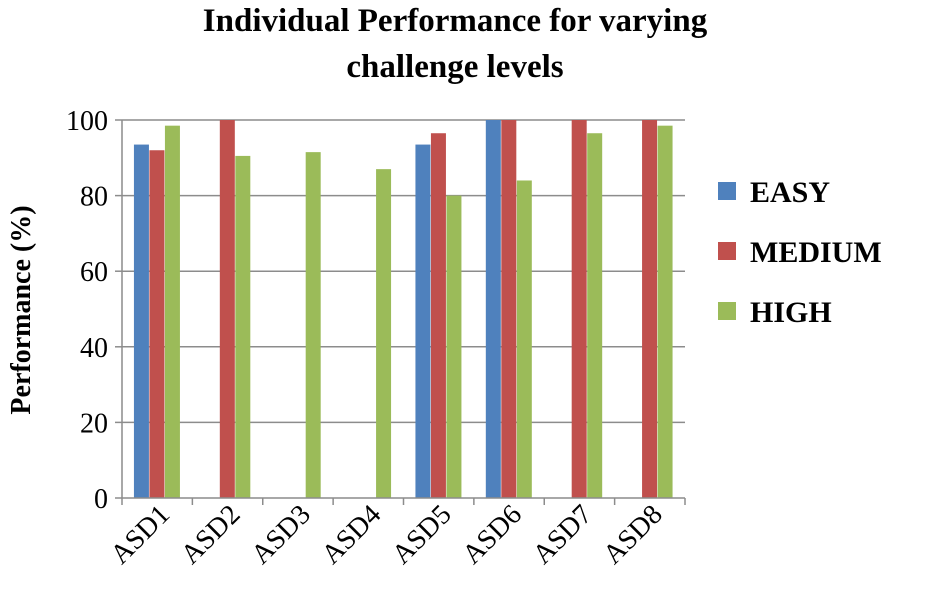 This screenshot has width=925, height=609. What do you see at coordinates (243, 326) in the screenshot?
I see `bar-asd2-high` at bounding box center [243, 326].